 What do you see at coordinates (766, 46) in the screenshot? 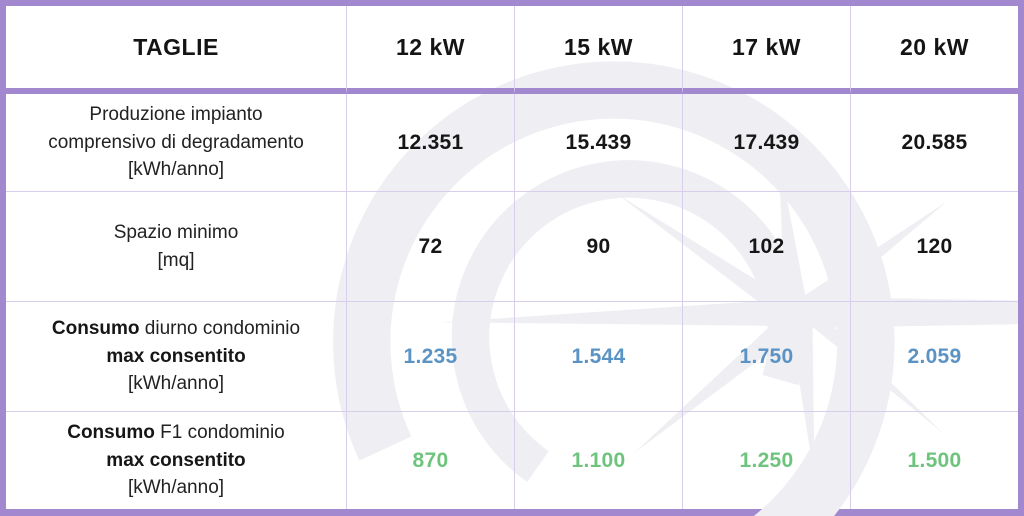
I see `header-label-17kw: 17 kW` at bounding box center [766, 46].